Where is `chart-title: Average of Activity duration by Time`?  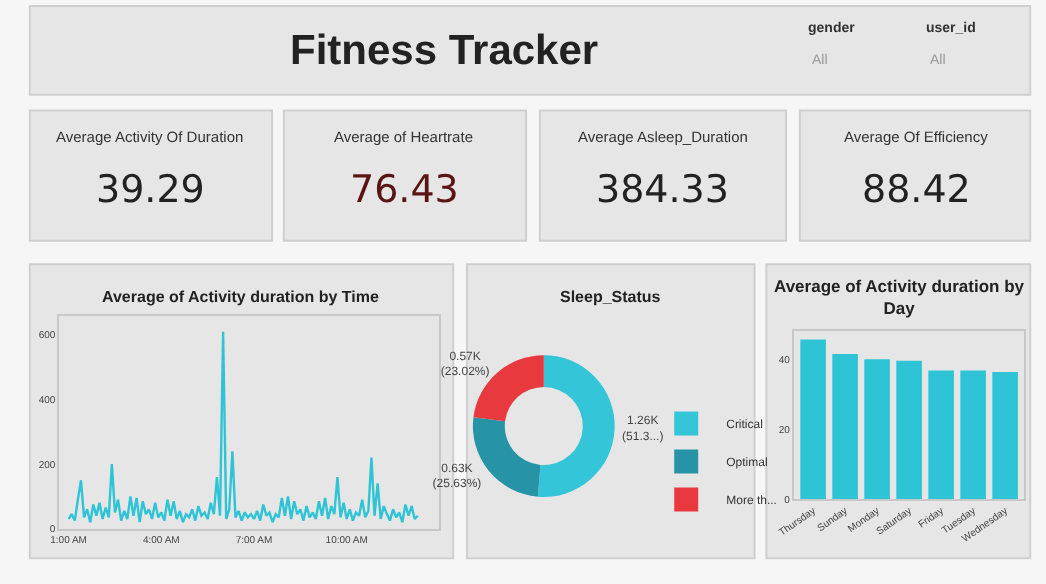 chart-title: Average of Activity duration by Time is located at coordinates (241, 297).